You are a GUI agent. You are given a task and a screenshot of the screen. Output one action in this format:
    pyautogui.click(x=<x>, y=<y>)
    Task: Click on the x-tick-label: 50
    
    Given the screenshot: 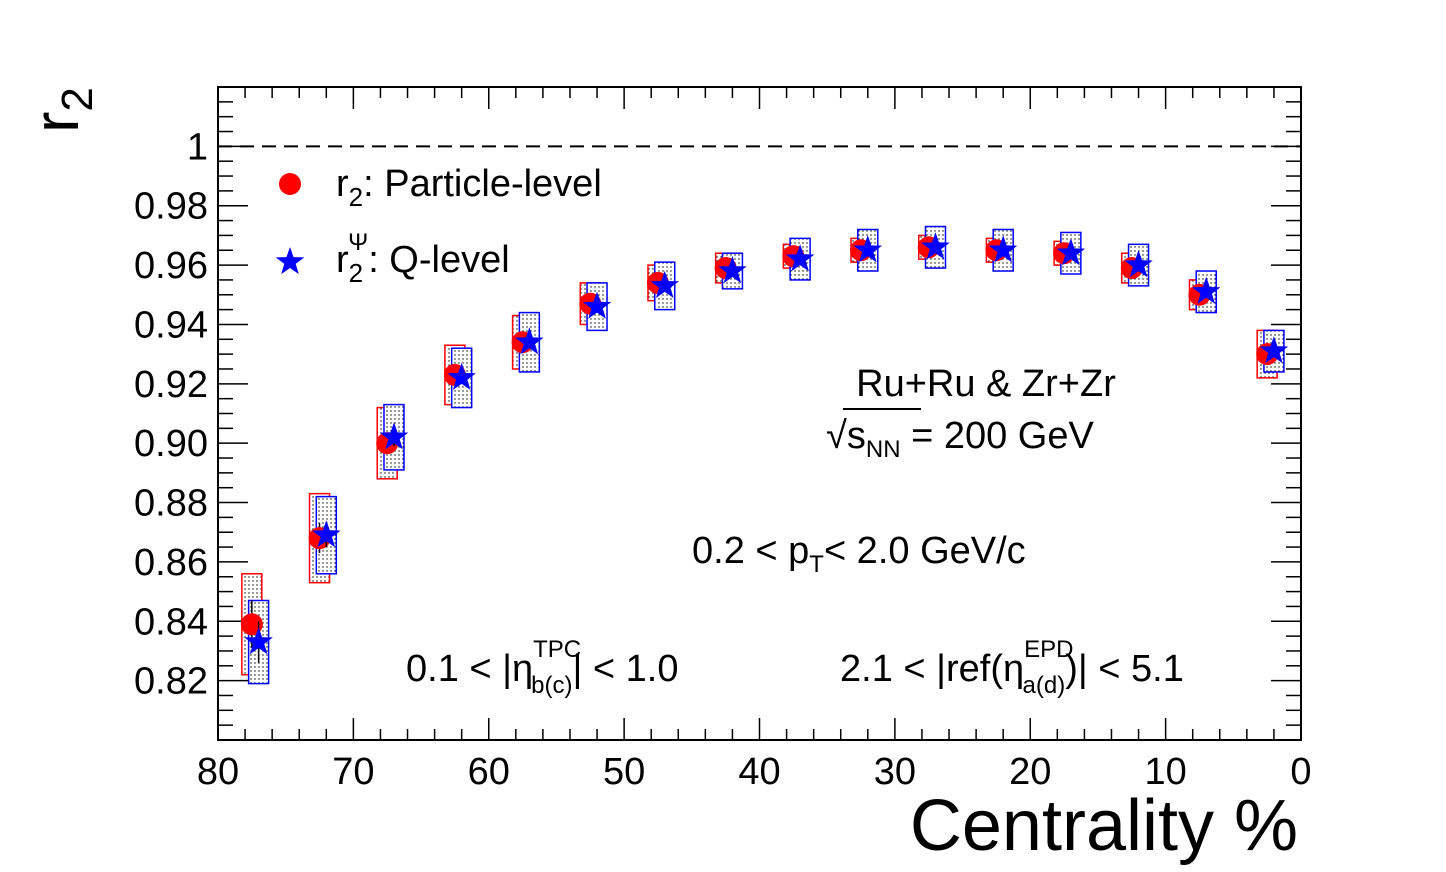 What is the action you would take?
    pyautogui.click(x=624, y=772)
    